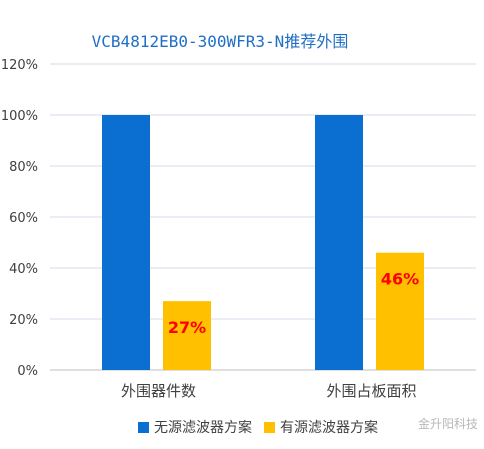 The height and width of the screenshot is (449, 484). I want to click on y-tick-label: 40%, so click(23, 269).